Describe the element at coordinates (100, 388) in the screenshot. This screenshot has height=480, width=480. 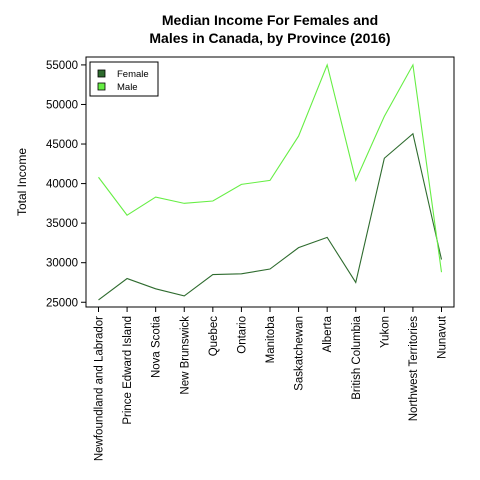
I see `x-tick-label: Newfoundland and Labrador` at that location.